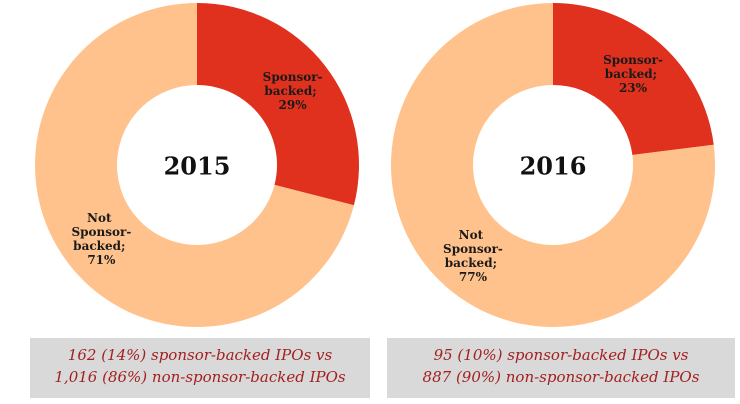  I want to click on caption: 95 (10%) sponsor-backed IPOs vs, so click(561, 355).